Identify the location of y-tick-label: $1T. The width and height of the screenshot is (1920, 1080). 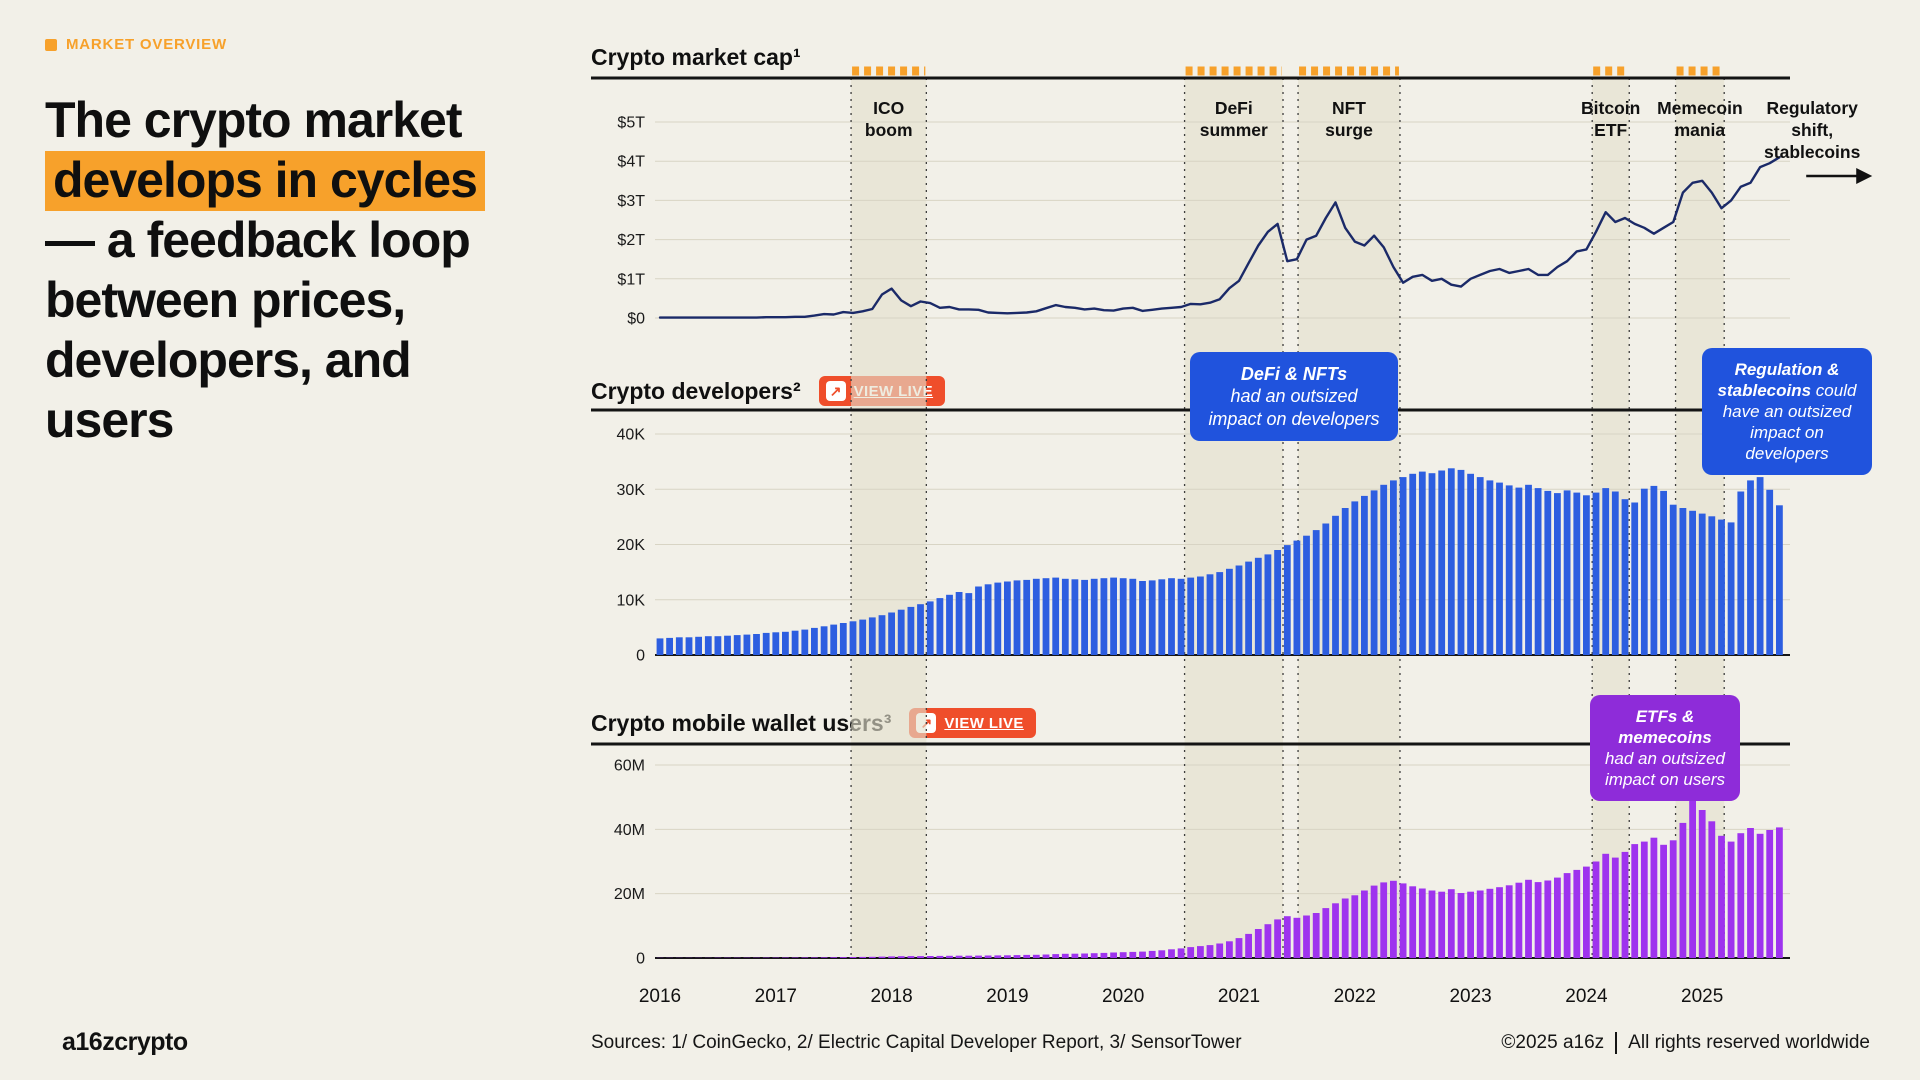
(631, 279).